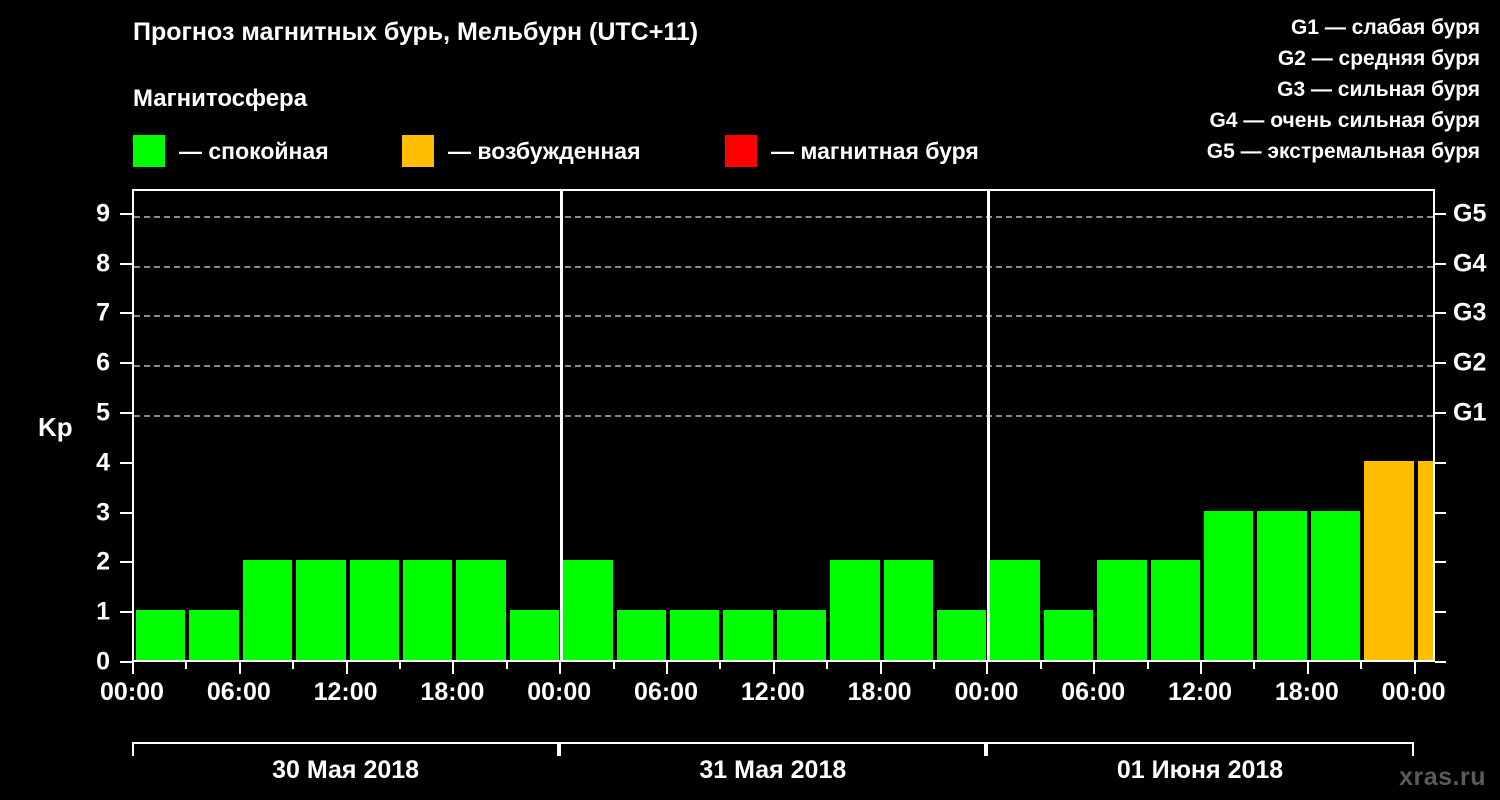 The height and width of the screenshot is (800, 1500). Describe the element at coordinates (345, 692) in the screenshot. I see `x-tick-label-12:00-2: 12:00` at that location.